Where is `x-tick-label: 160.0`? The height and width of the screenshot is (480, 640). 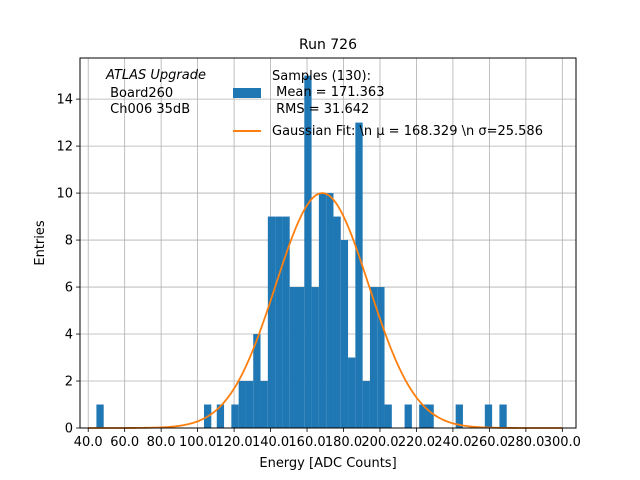
x-tick-label: 160.0 is located at coordinates (306, 442).